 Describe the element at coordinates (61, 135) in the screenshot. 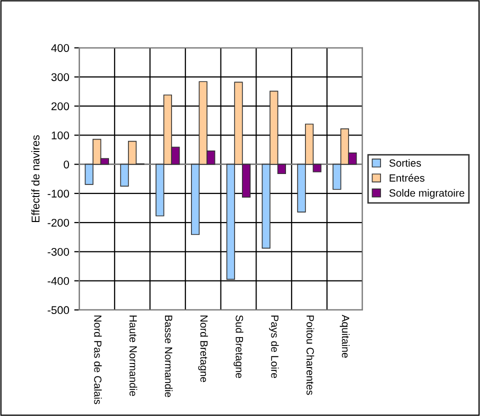

I see `y-tick-label: 100` at that location.